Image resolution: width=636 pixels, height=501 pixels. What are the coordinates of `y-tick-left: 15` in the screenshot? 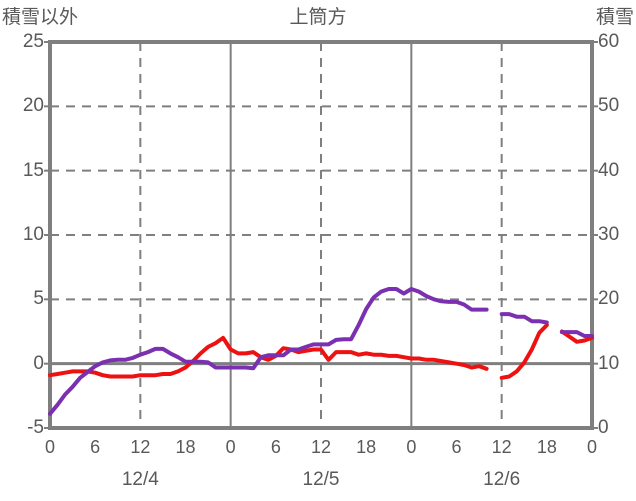 It's located at (33, 170).